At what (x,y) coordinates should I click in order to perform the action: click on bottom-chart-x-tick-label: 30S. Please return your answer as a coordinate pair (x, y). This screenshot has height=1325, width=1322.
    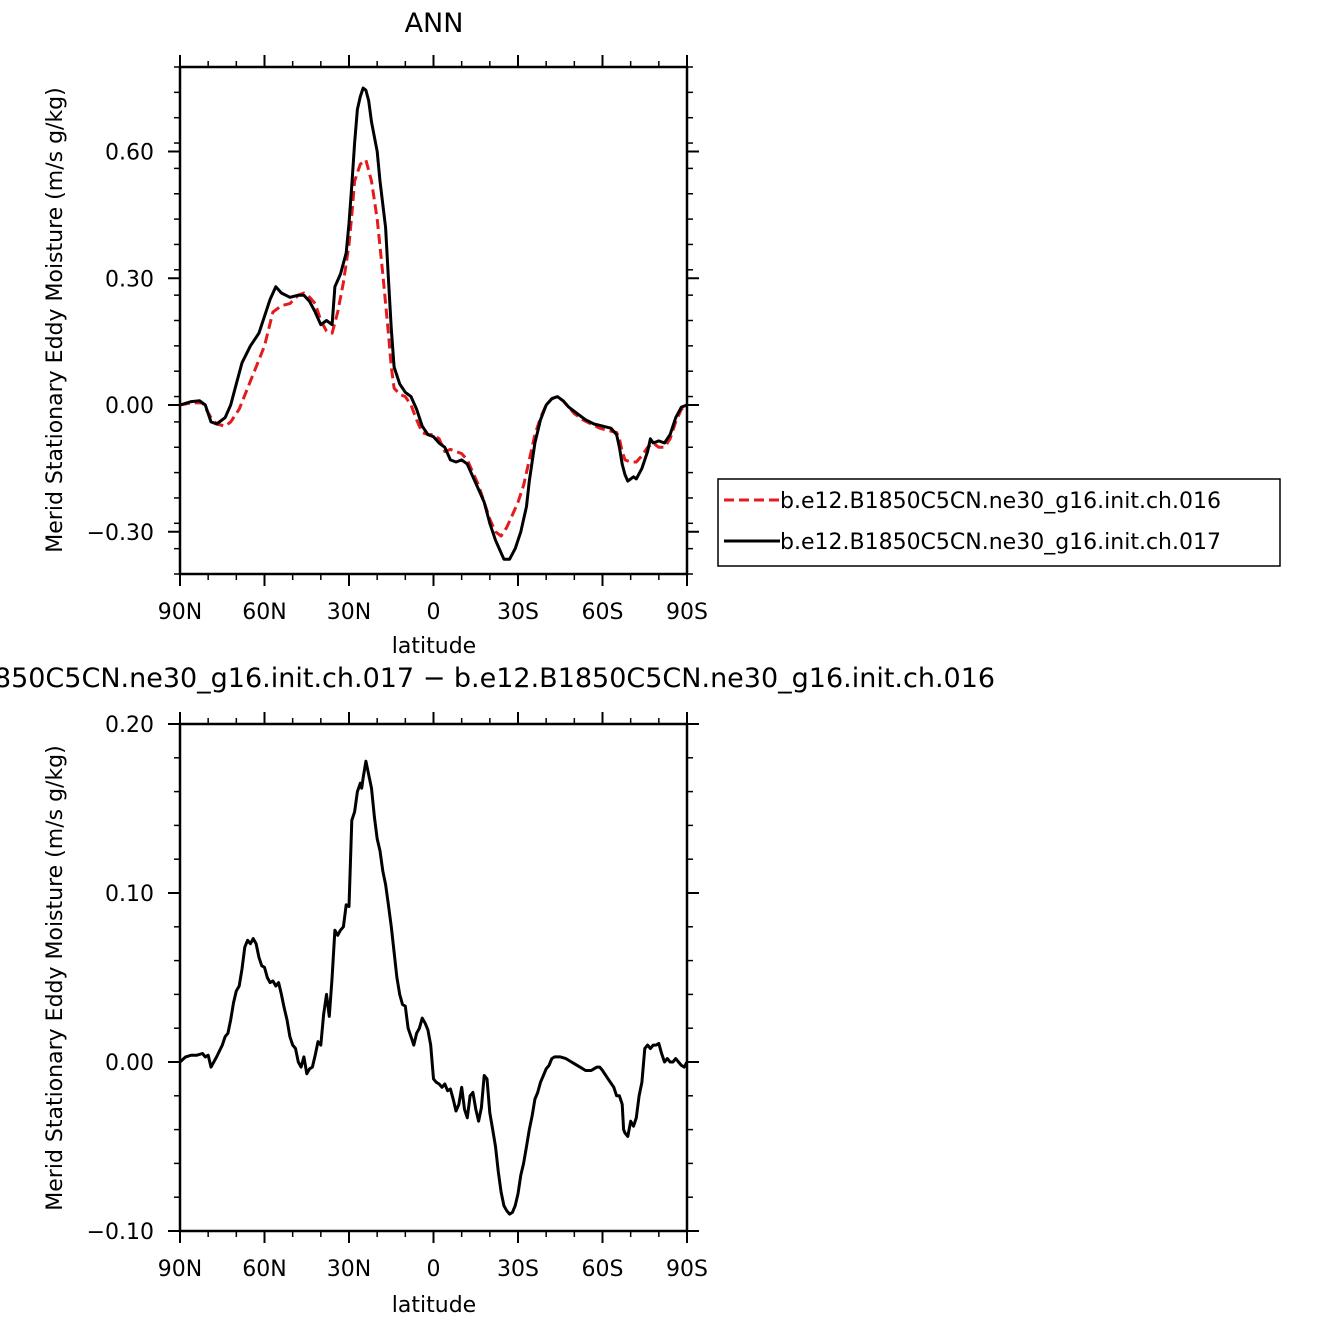
    Looking at the image, I should click on (518, 1269).